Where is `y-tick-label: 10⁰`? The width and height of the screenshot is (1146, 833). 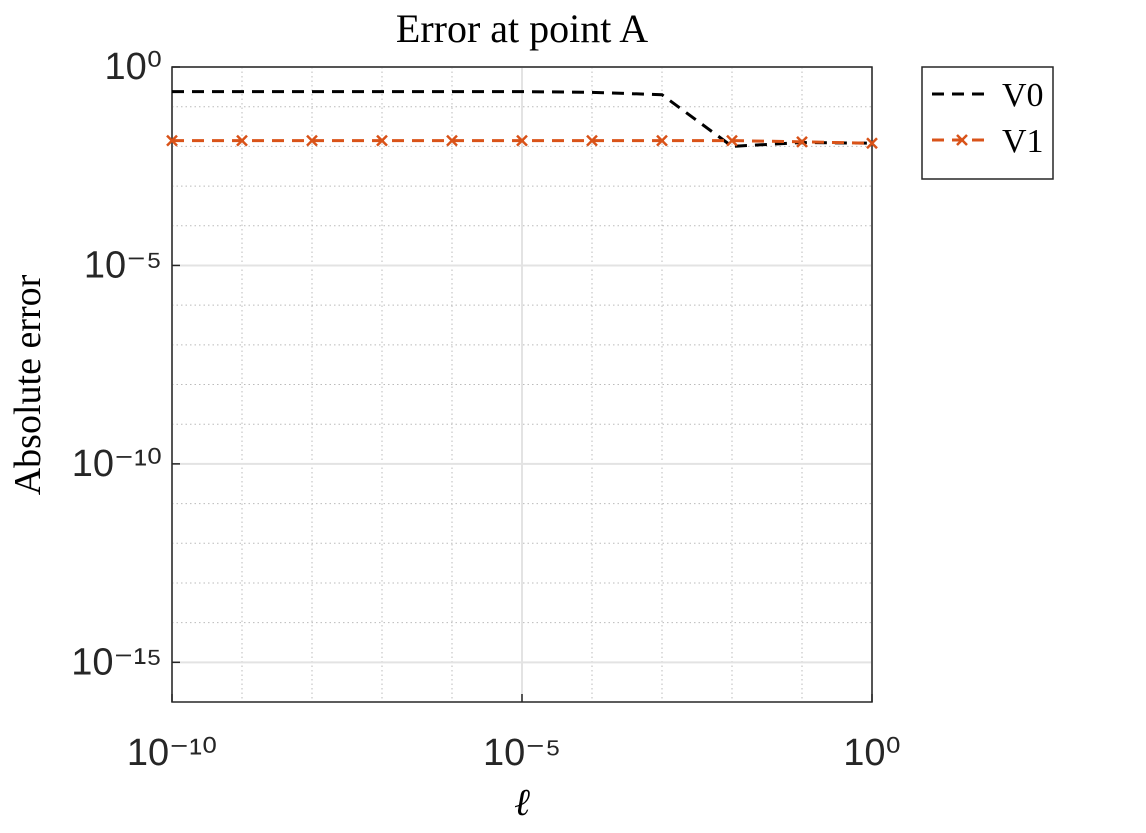 y-tick-label: 10⁰ is located at coordinates (133, 67).